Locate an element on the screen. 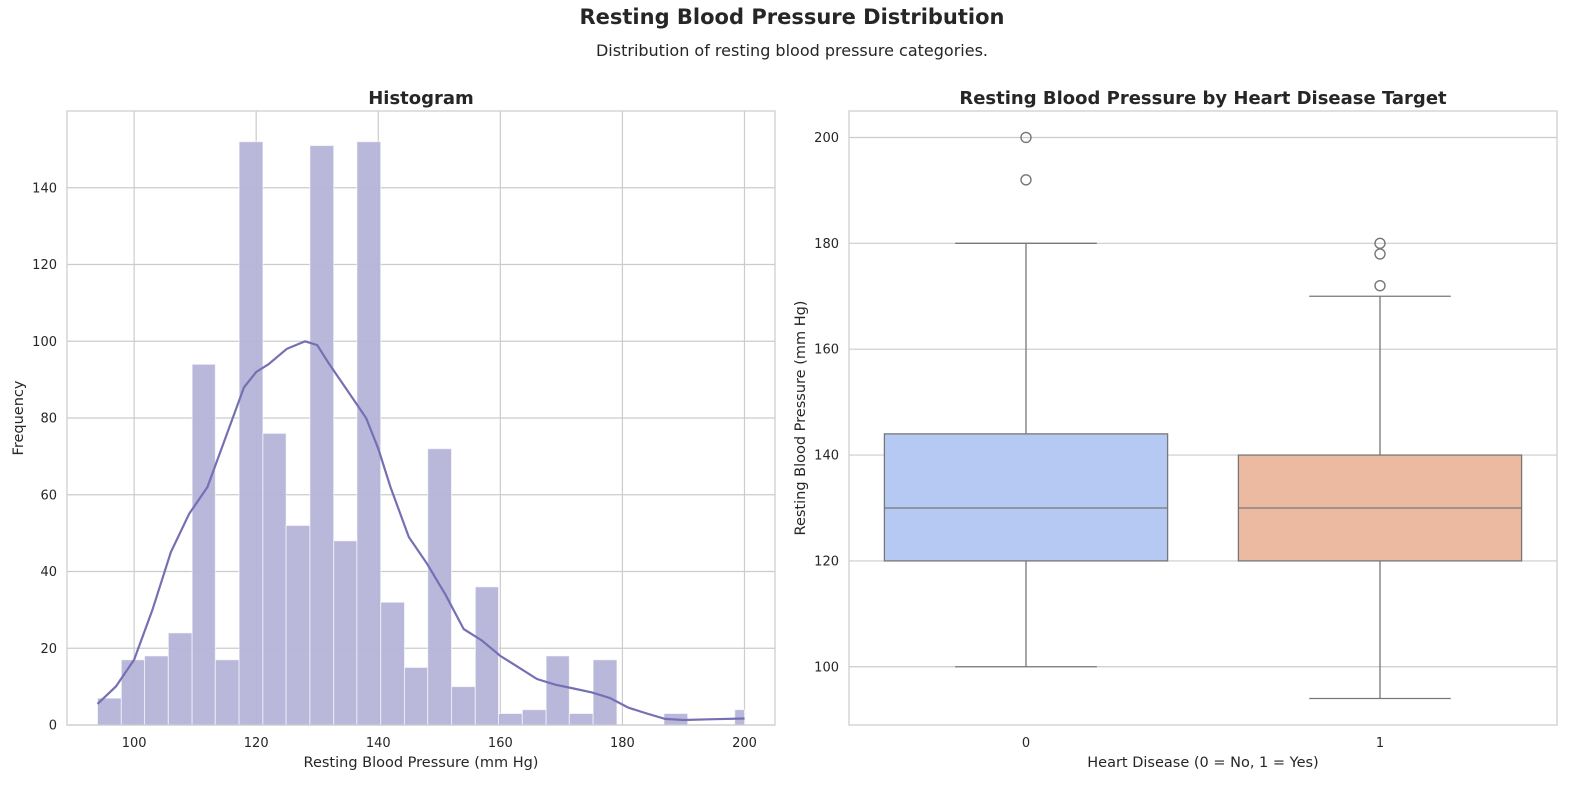 The width and height of the screenshot is (1584, 786). boxplot-x-label: Heart Disease (0 = No, 1 = Yes) is located at coordinates (1202, 763).